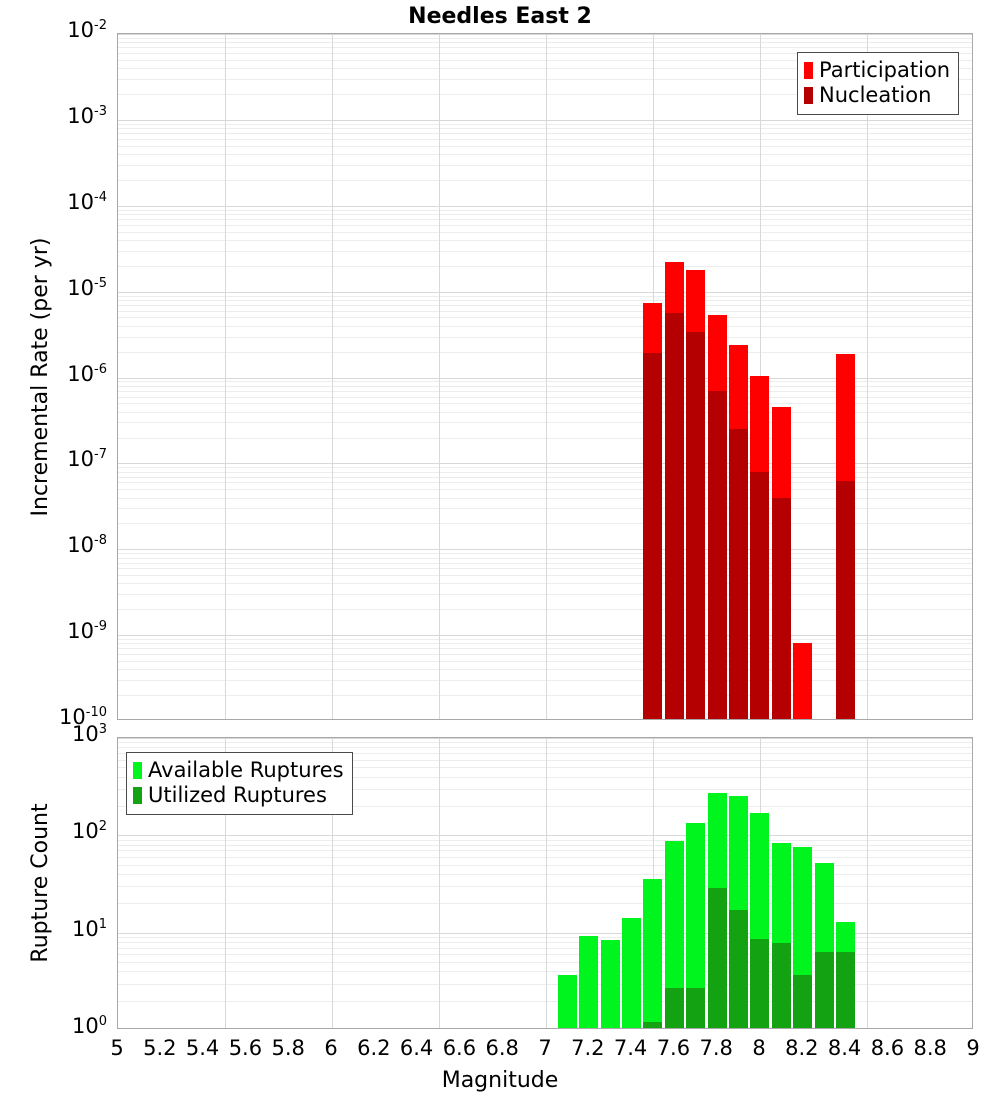 This screenshot has height=1100, width=1000. Describe the element at coordinates (238, 770) in the screenshot. I see `legend-entry: Available Ruptures` at that location.